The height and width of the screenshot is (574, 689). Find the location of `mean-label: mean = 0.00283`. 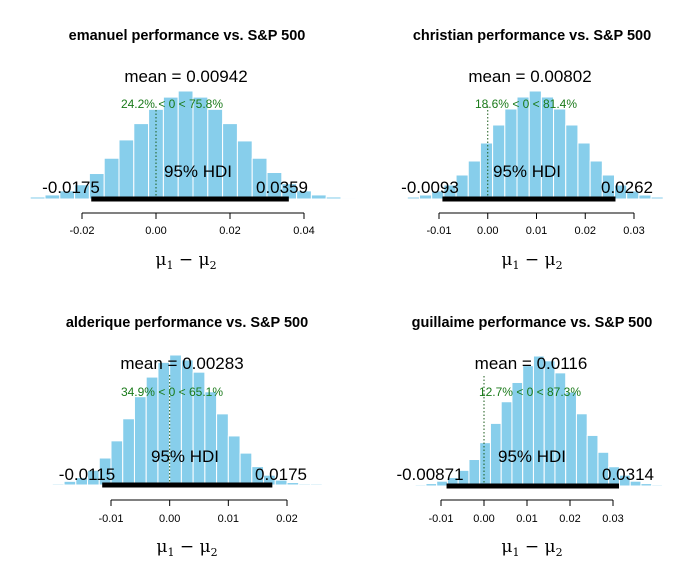

mean-label: mean = 0.00283 is located at coordinates (181, 363).